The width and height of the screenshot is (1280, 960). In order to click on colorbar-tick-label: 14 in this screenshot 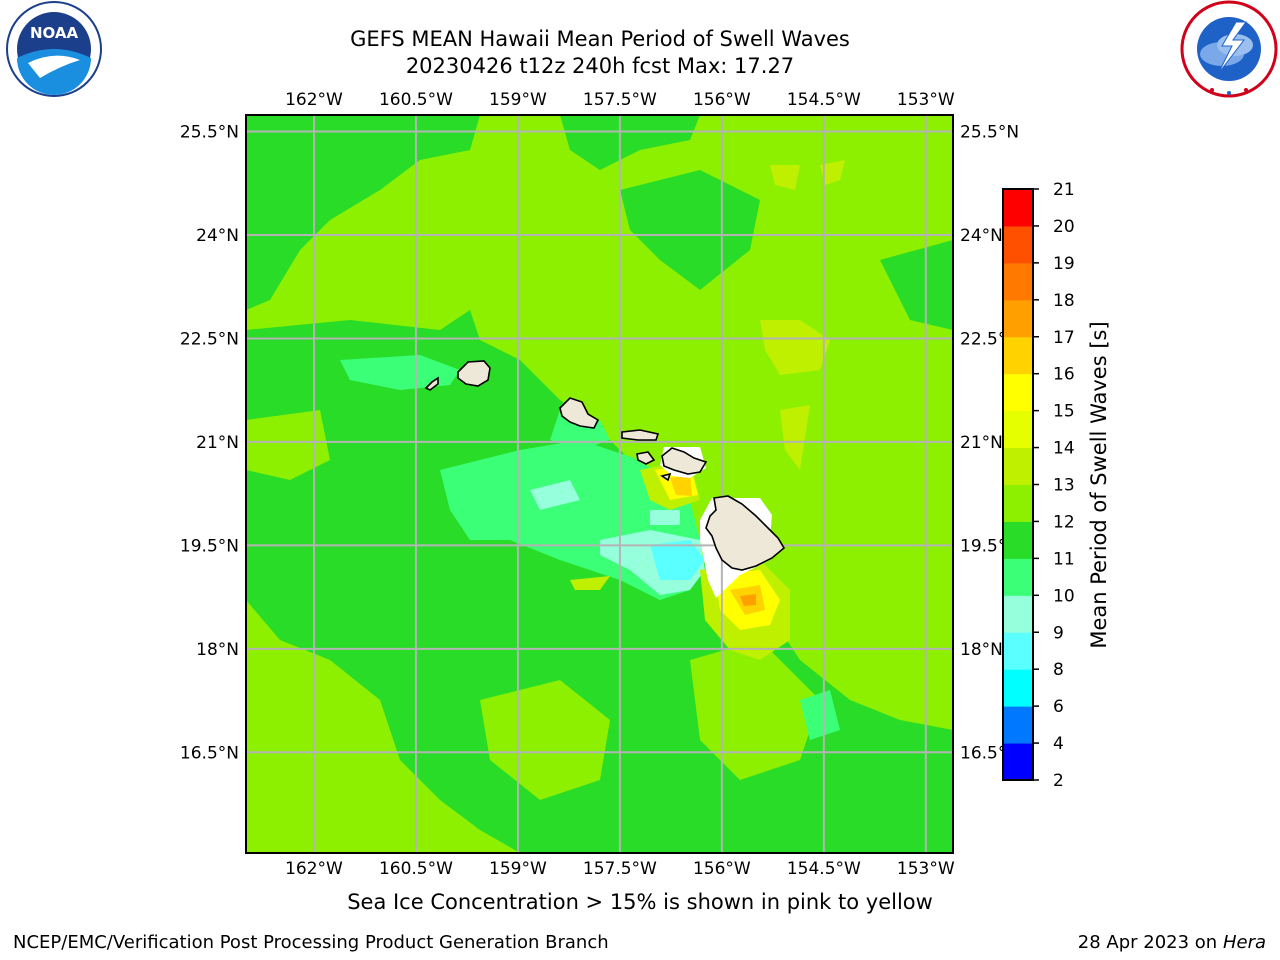, I will do `click(1064, 449)`.